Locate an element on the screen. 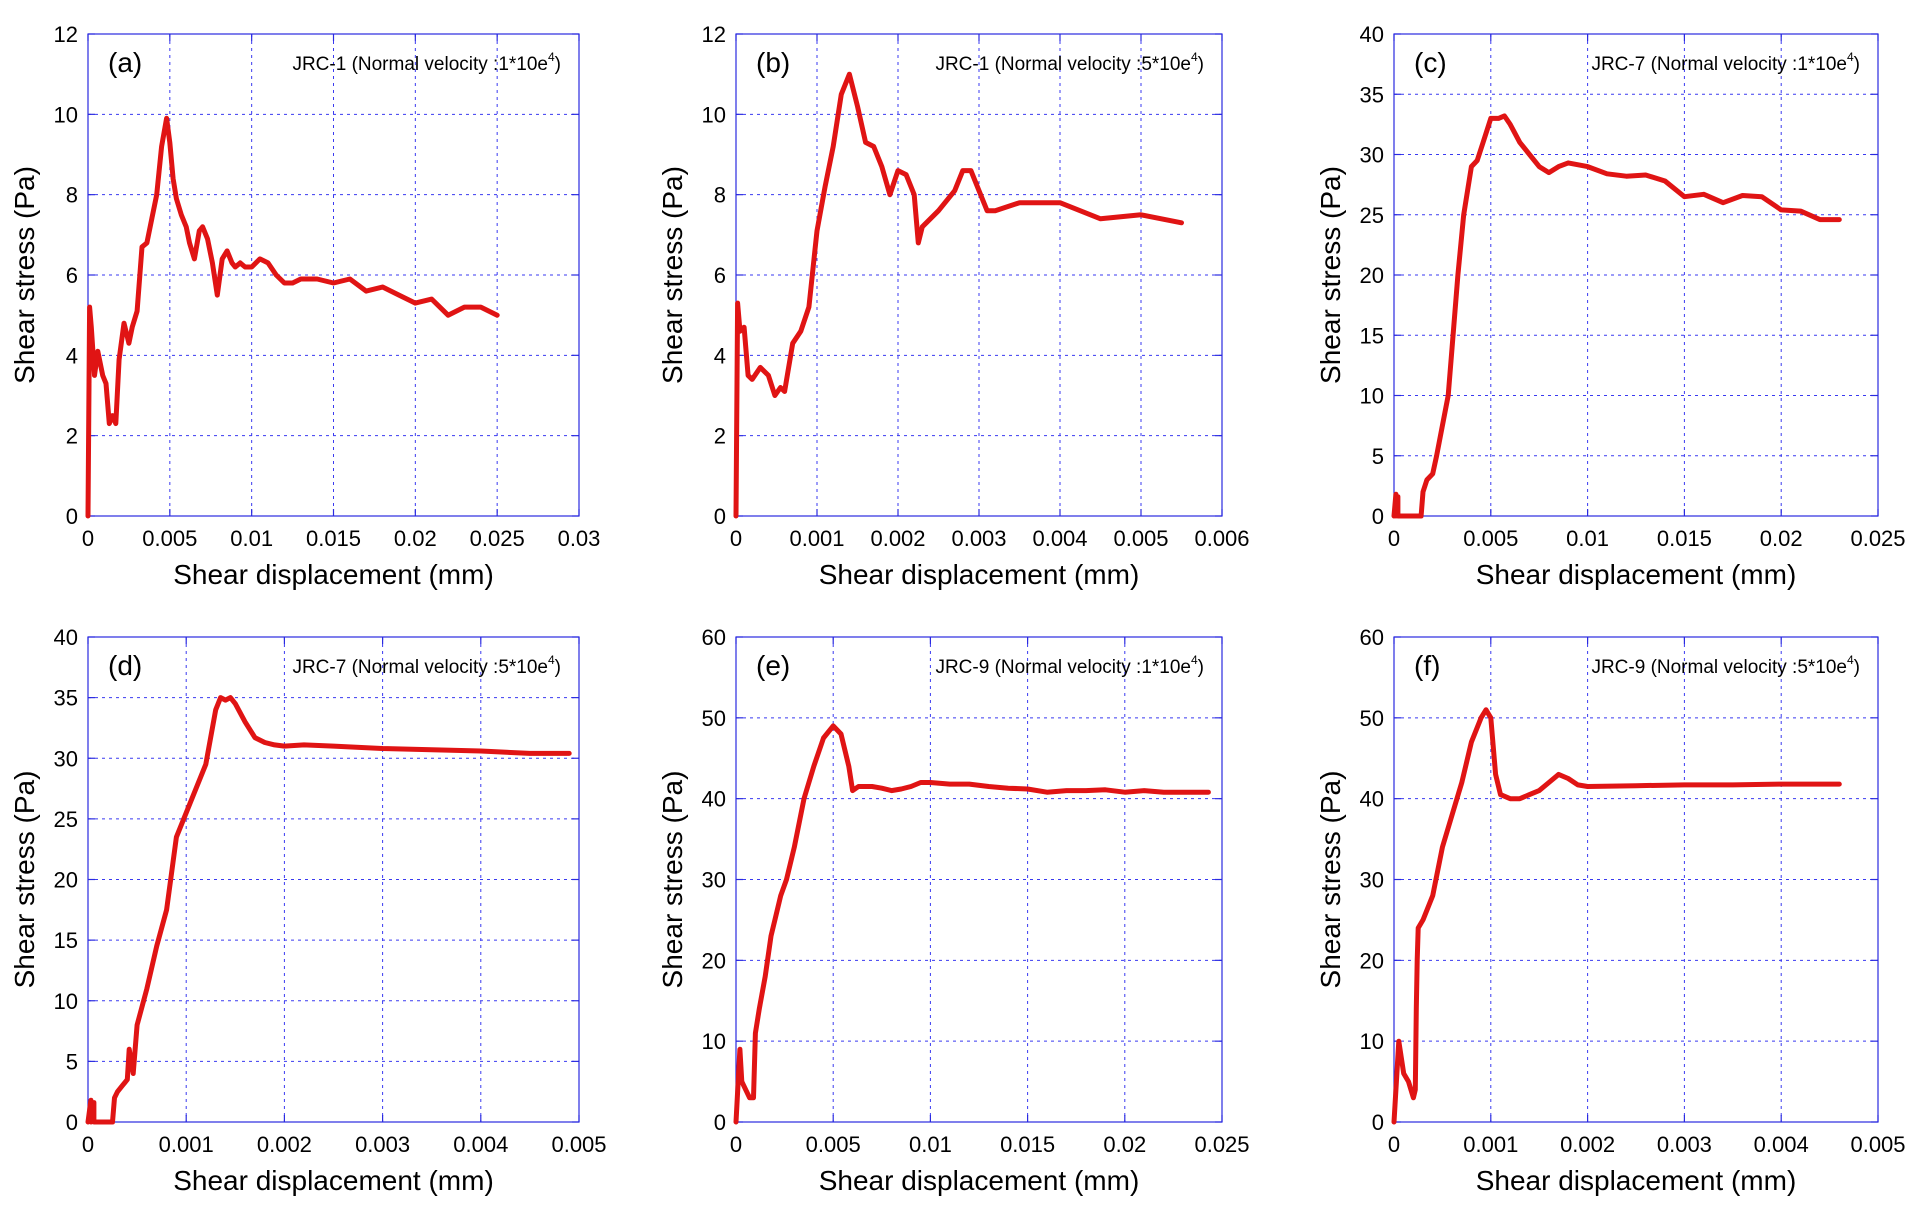 Image resolution: width=1916 pixels, height=1212 pixels. x-tick-label: 0.025 is located at coordinates (497, 538).